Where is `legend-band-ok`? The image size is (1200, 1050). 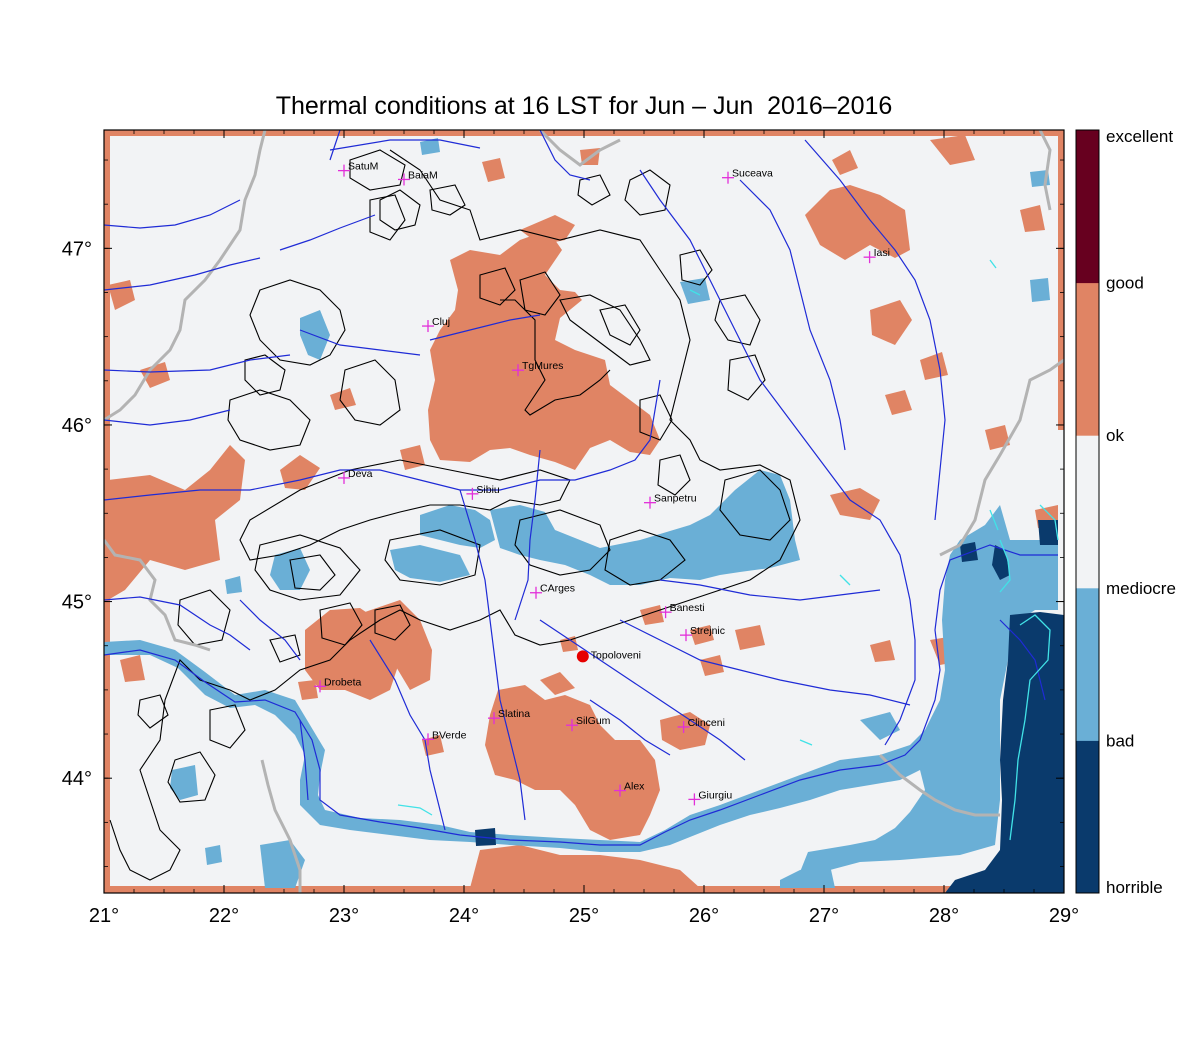 legend-band-ok is located at coordinates (1087, 359).